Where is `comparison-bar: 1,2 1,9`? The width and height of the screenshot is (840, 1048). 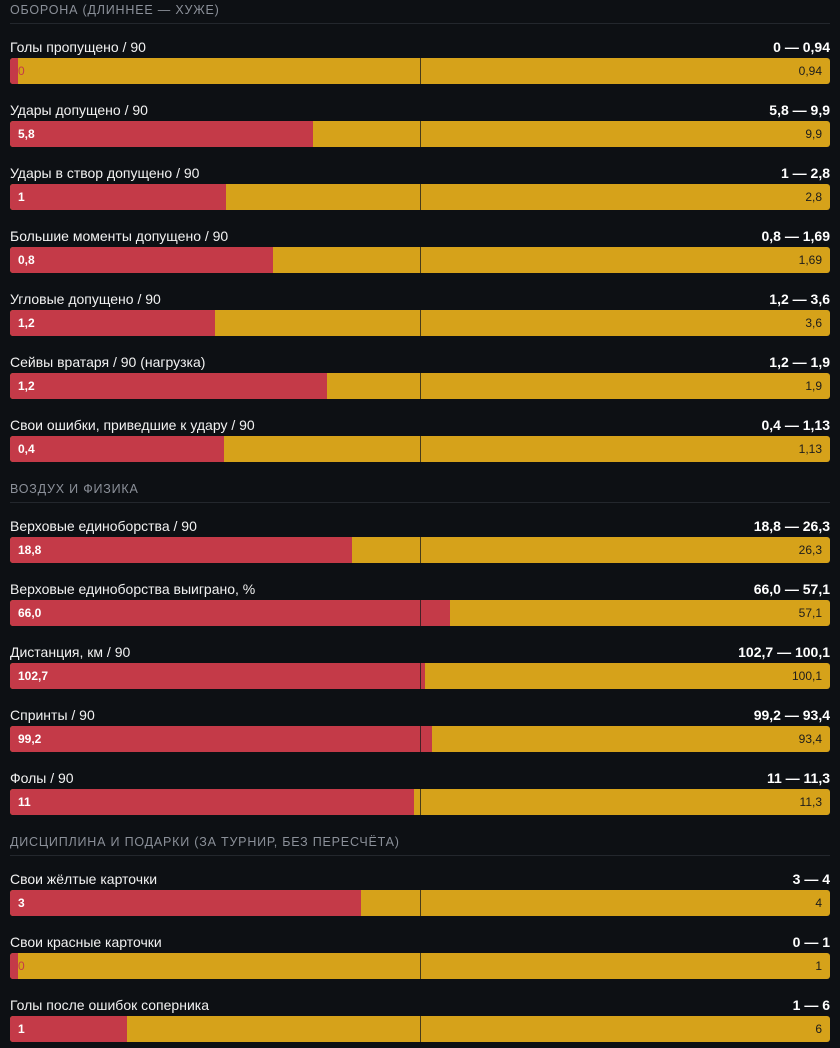
comparison-bar: 1,2 1,9 is located at coordinates (420, 386).